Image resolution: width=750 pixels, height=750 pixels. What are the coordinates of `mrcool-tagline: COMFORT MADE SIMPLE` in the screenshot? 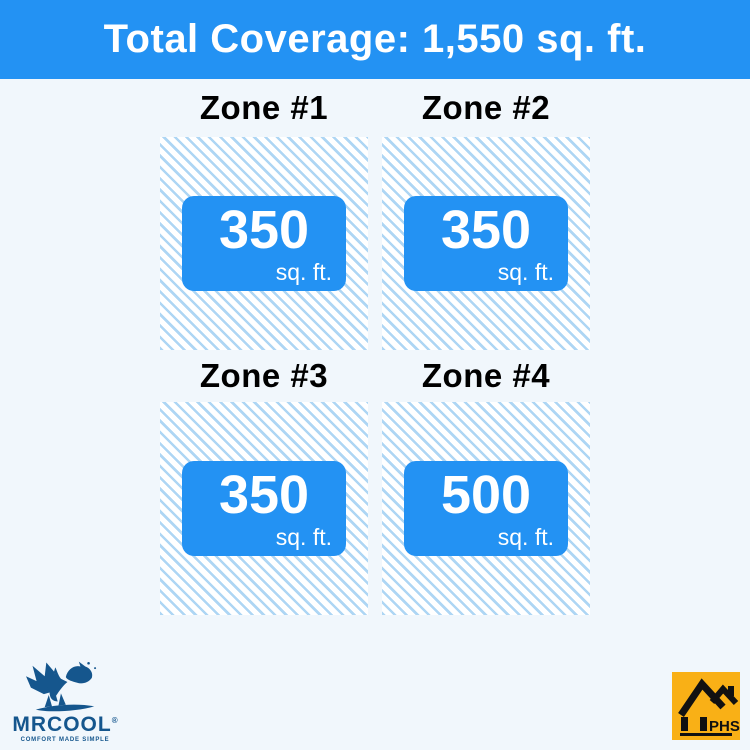 It's located at (65, 740).